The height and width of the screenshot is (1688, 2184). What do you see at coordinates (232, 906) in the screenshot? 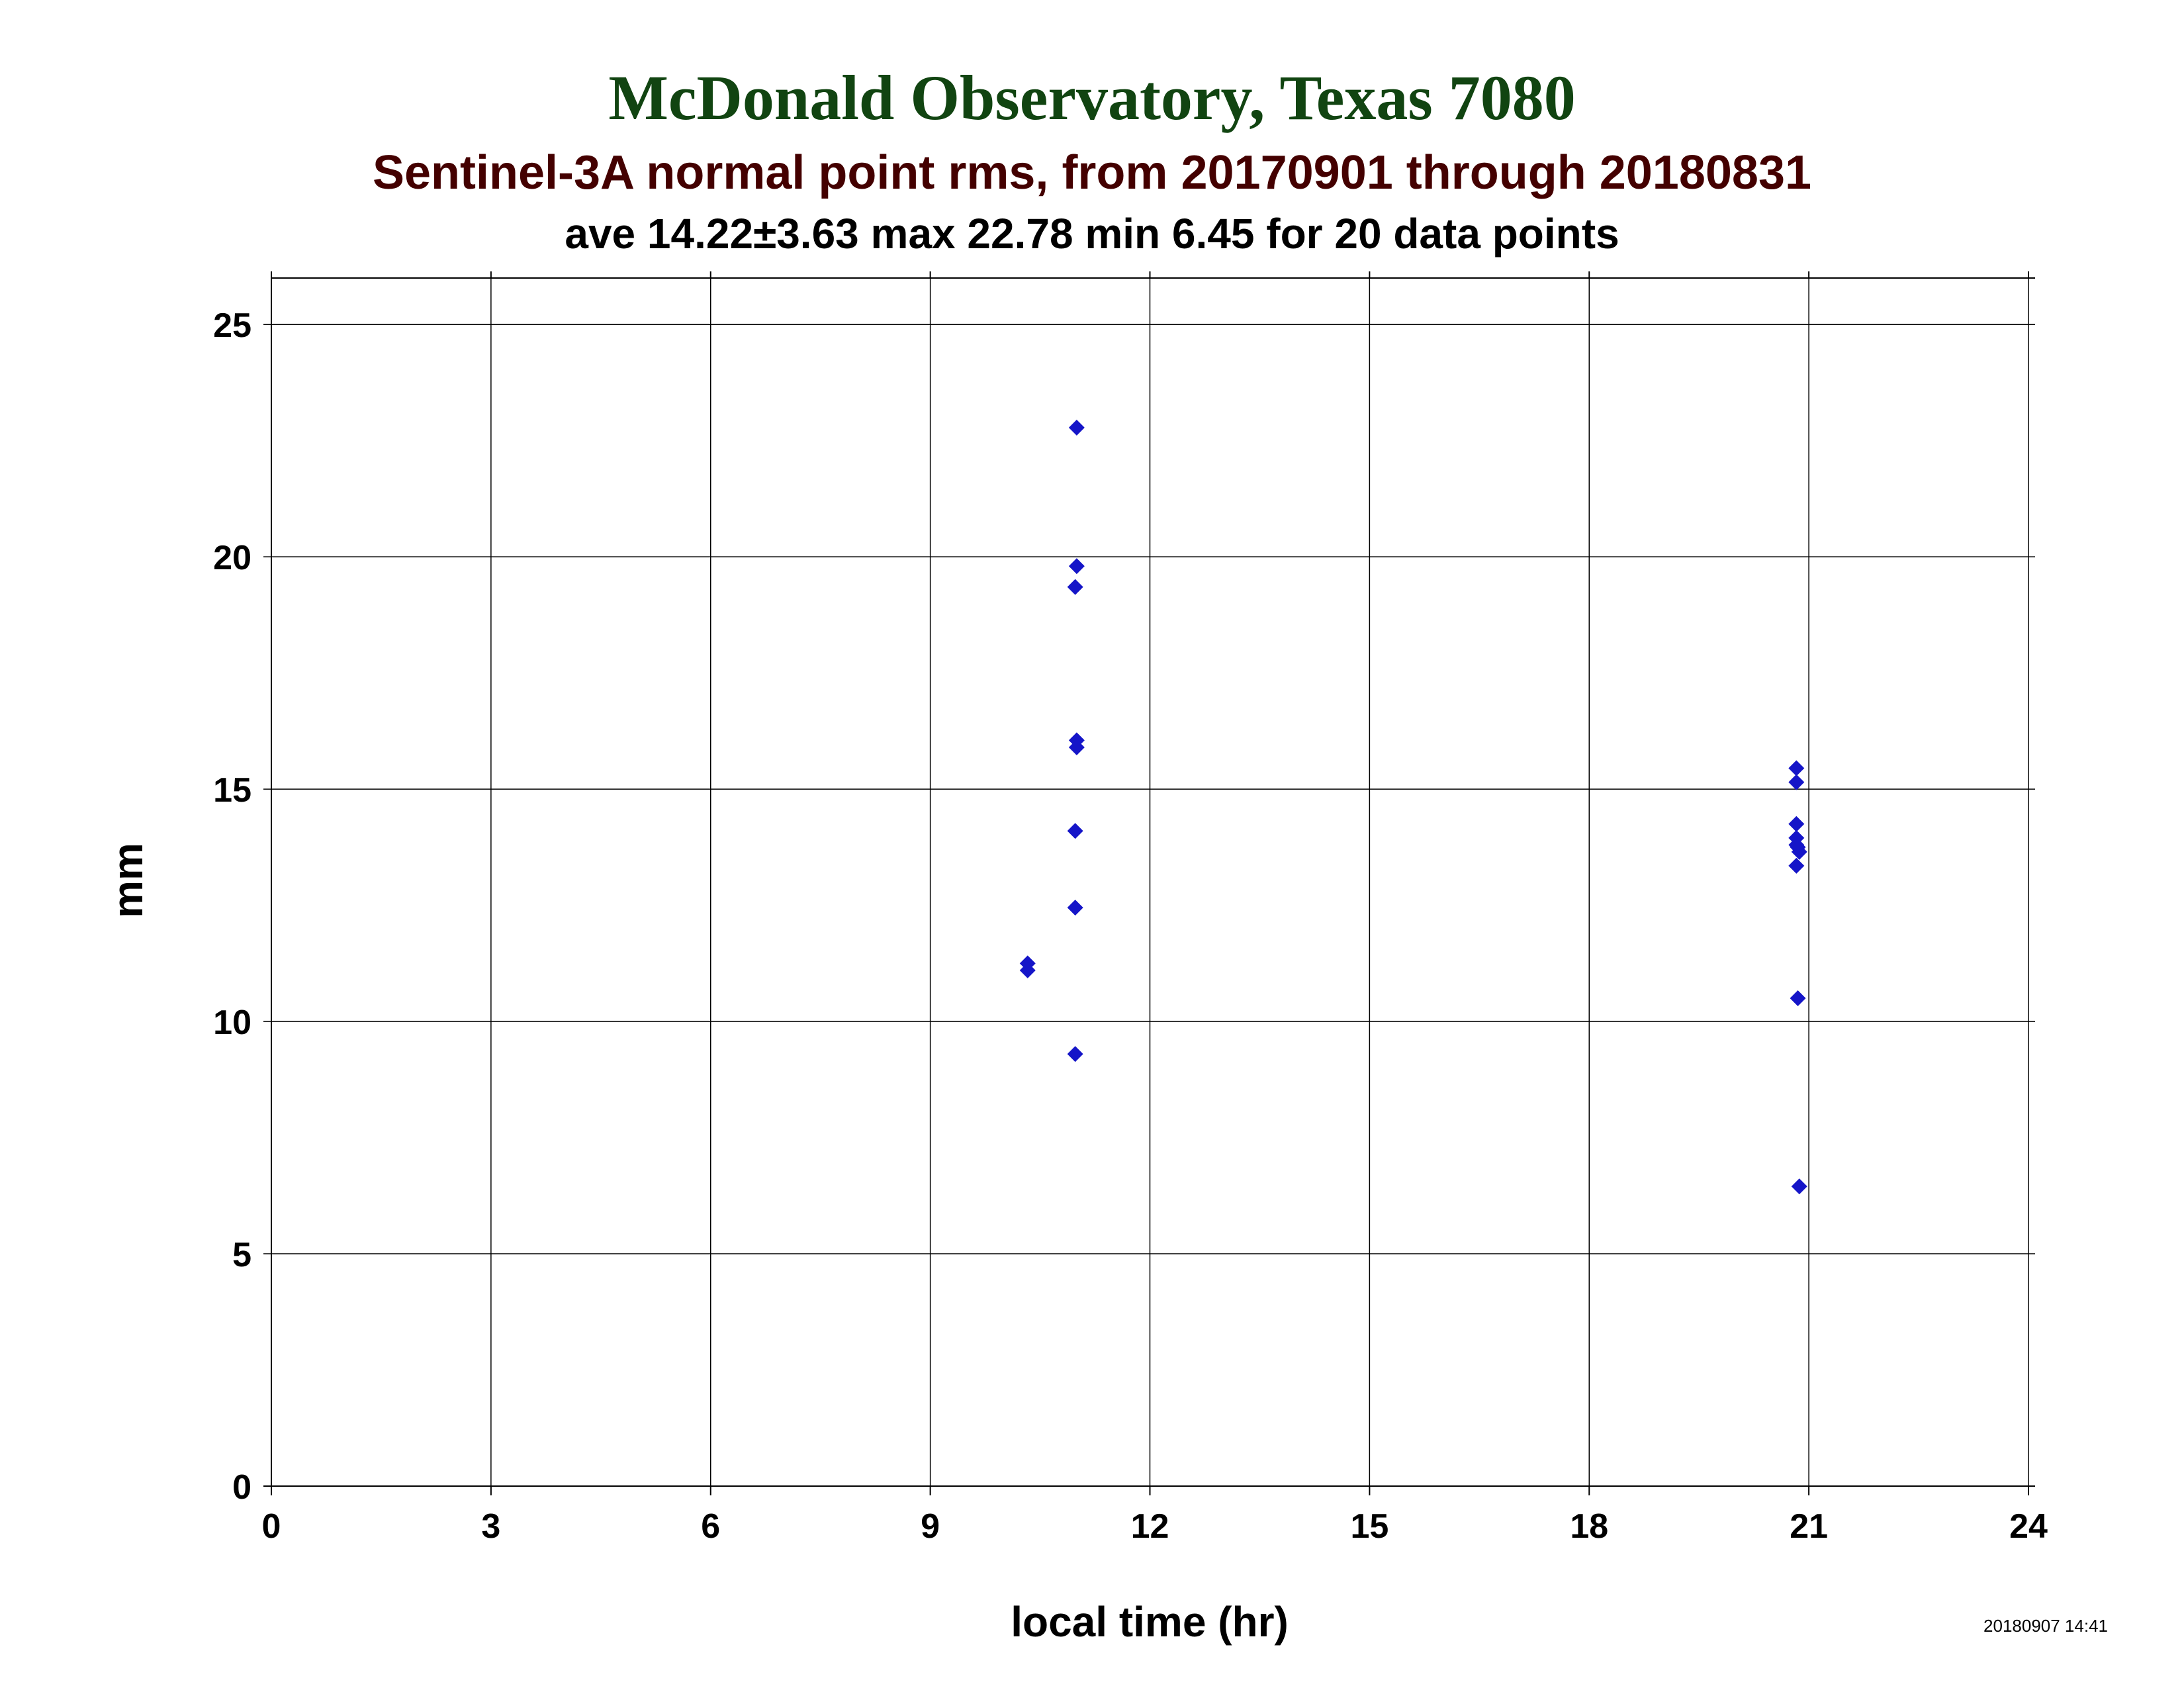
I see `y-tick-labels: 0 5 10 15 20 25` at bounding box center [232, 906].